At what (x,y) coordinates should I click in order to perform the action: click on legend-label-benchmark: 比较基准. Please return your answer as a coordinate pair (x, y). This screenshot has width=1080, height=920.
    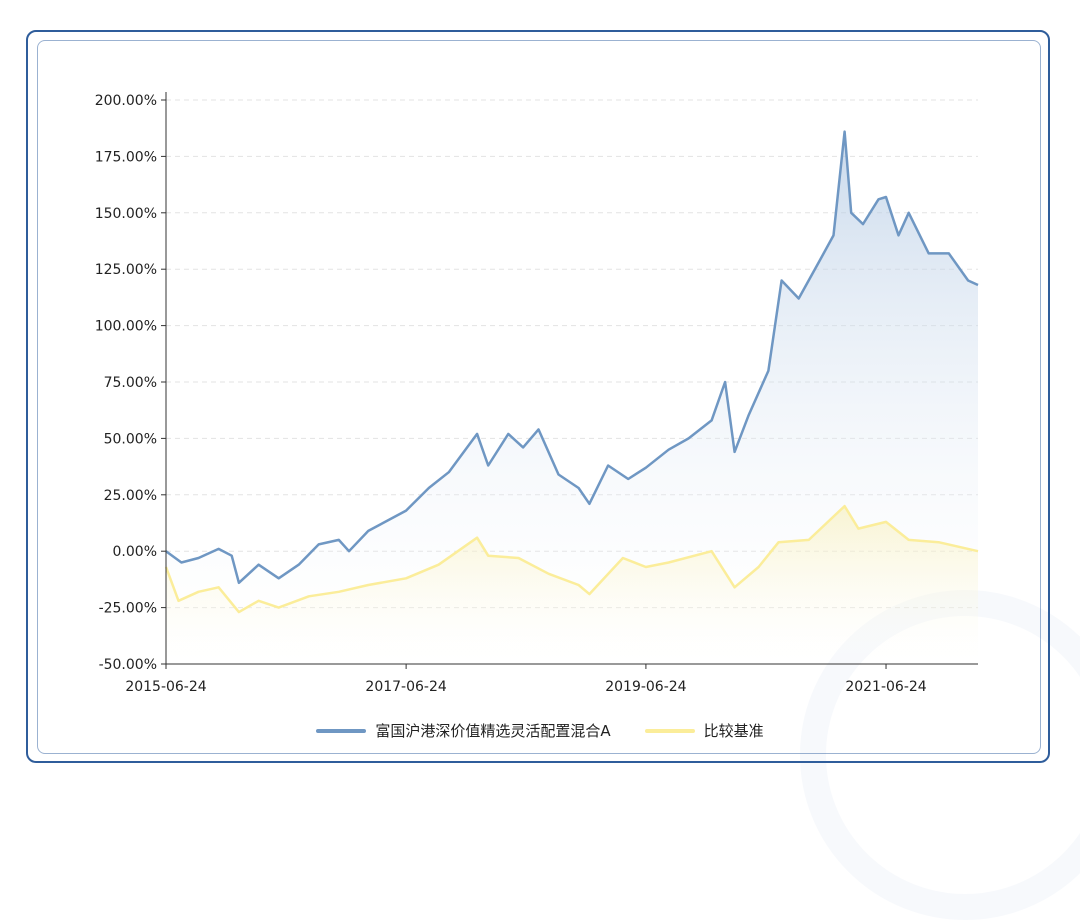
    Looking at the image, I should click on (733, 731).